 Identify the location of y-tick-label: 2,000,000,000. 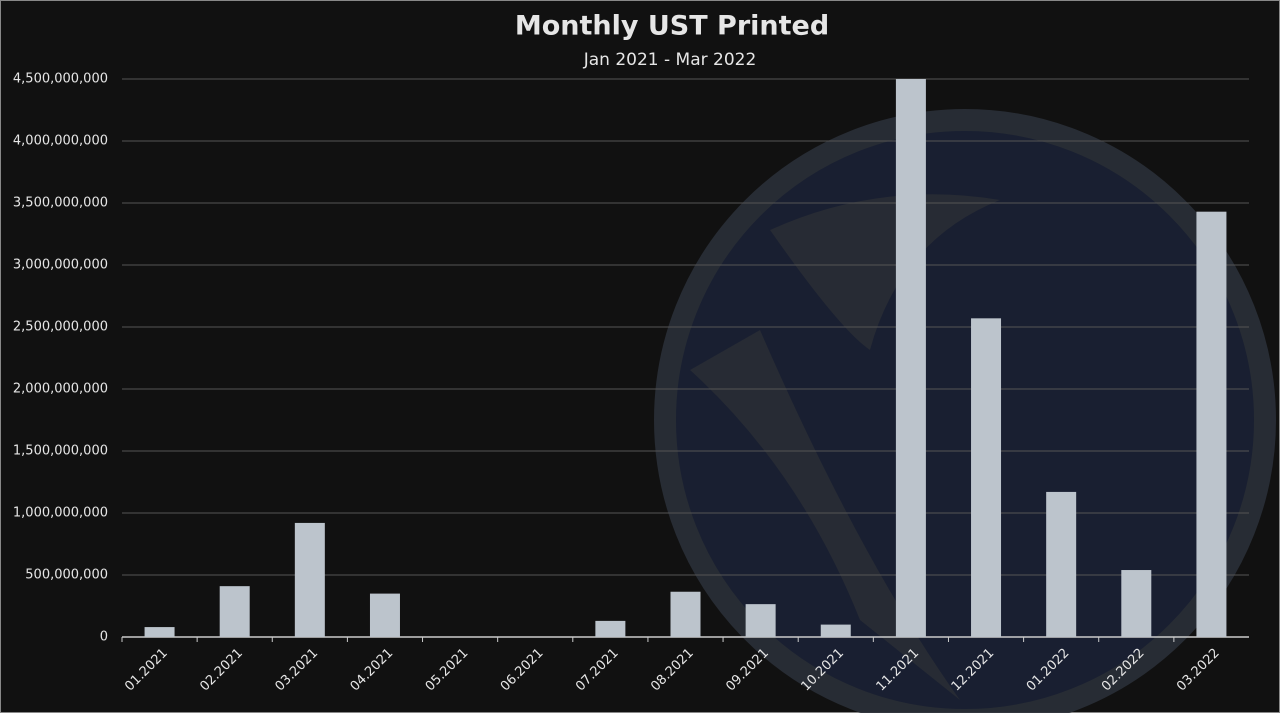
(60, 389).